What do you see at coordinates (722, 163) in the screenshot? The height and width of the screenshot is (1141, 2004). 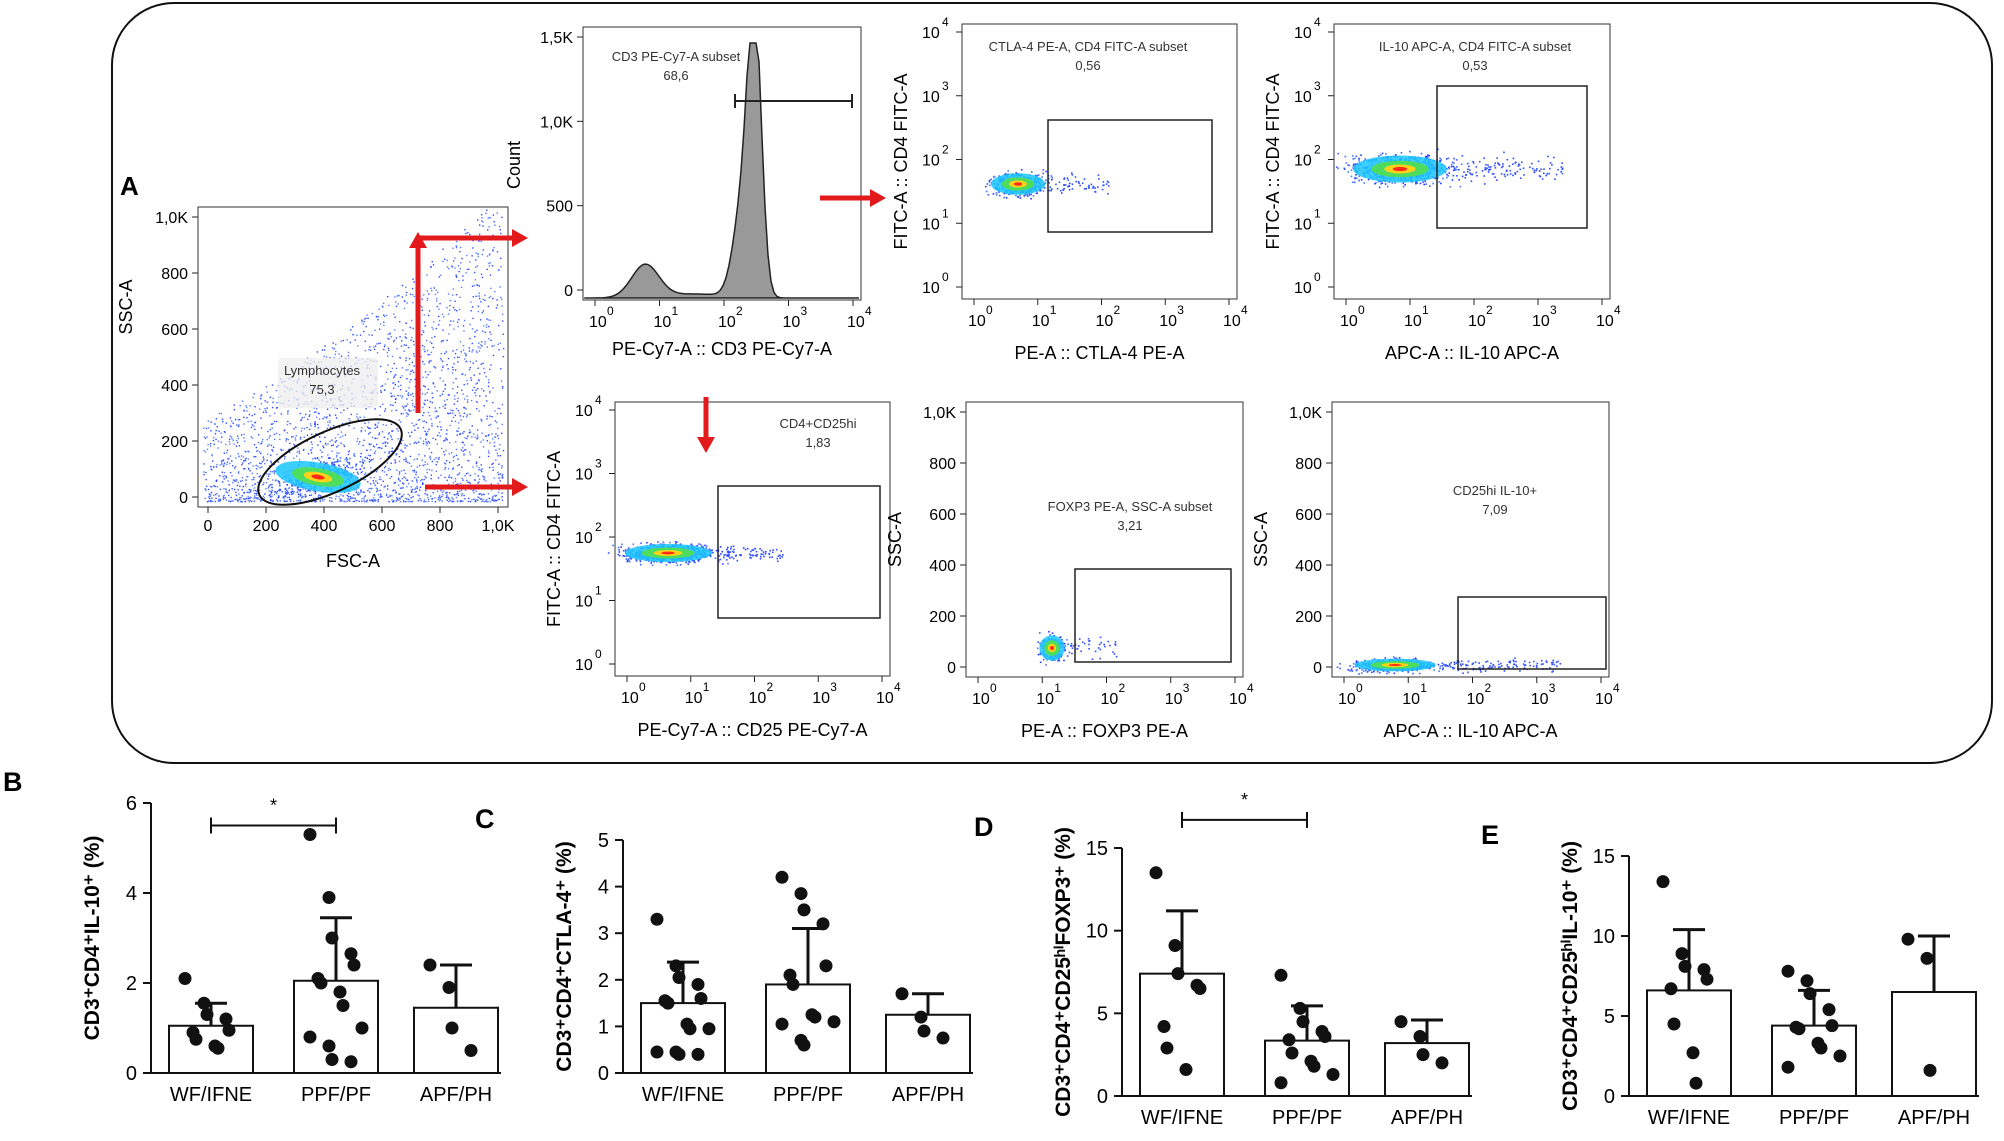 I see `plot-cd3-histogram-frame` at bounding box center [722, 163].